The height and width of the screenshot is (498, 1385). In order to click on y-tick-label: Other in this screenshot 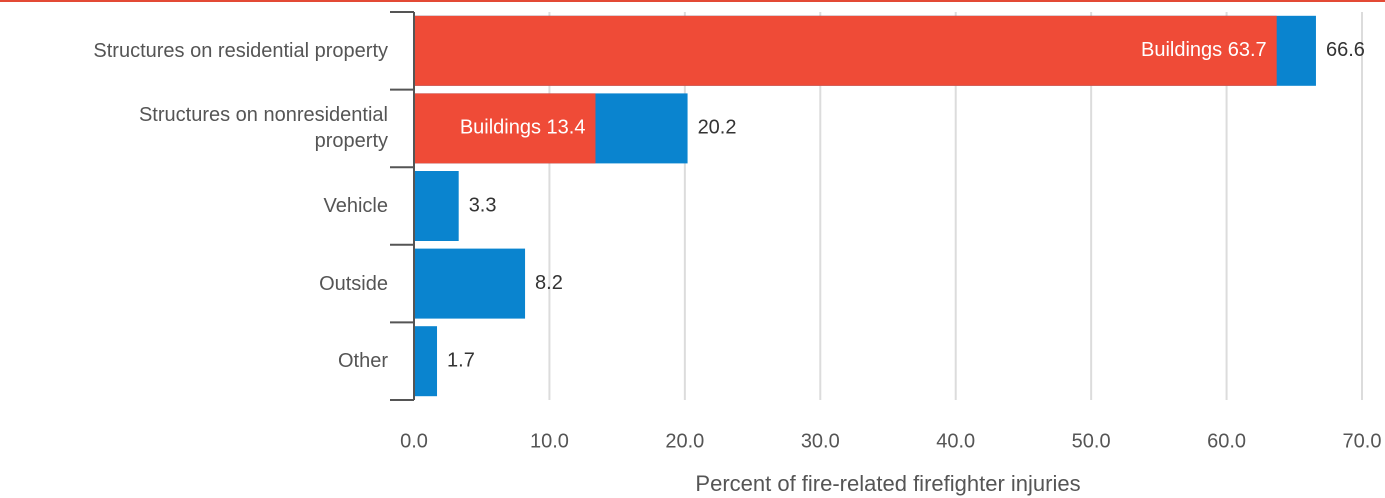, I will do `click(362, 361)`.